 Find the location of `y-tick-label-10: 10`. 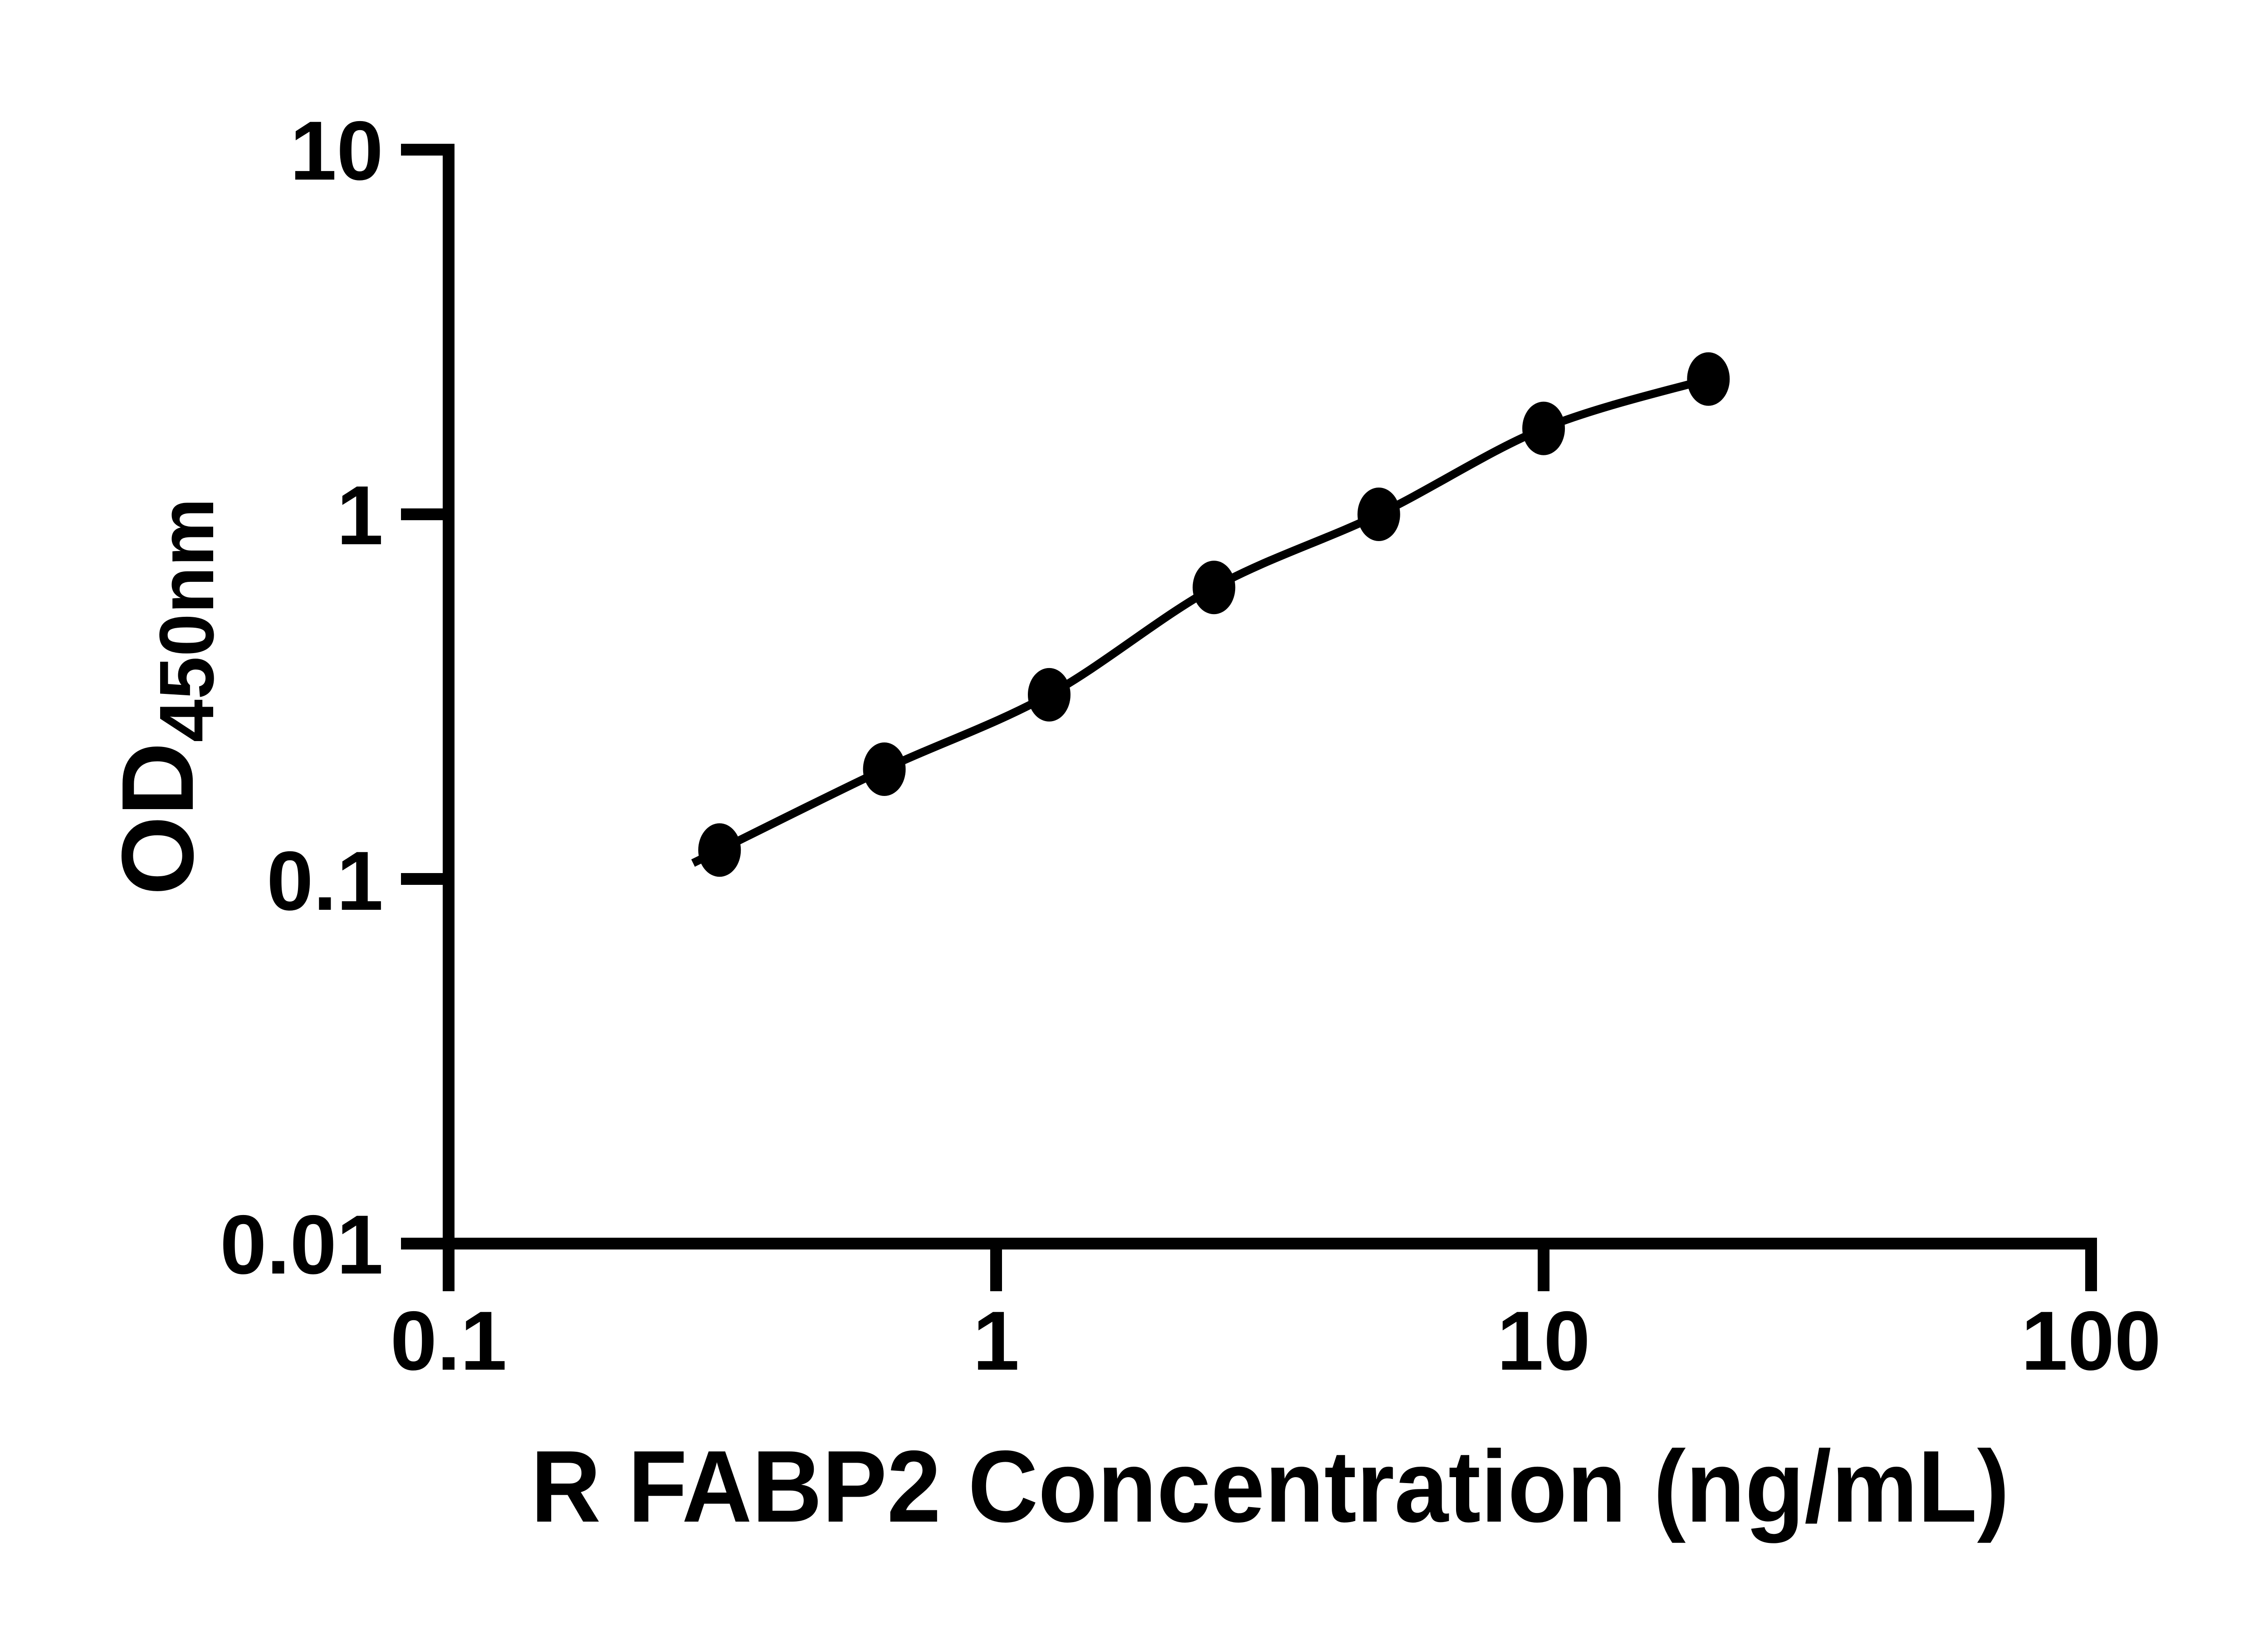

y-tick-label-10: 10 is located at coordinates (337, 151).